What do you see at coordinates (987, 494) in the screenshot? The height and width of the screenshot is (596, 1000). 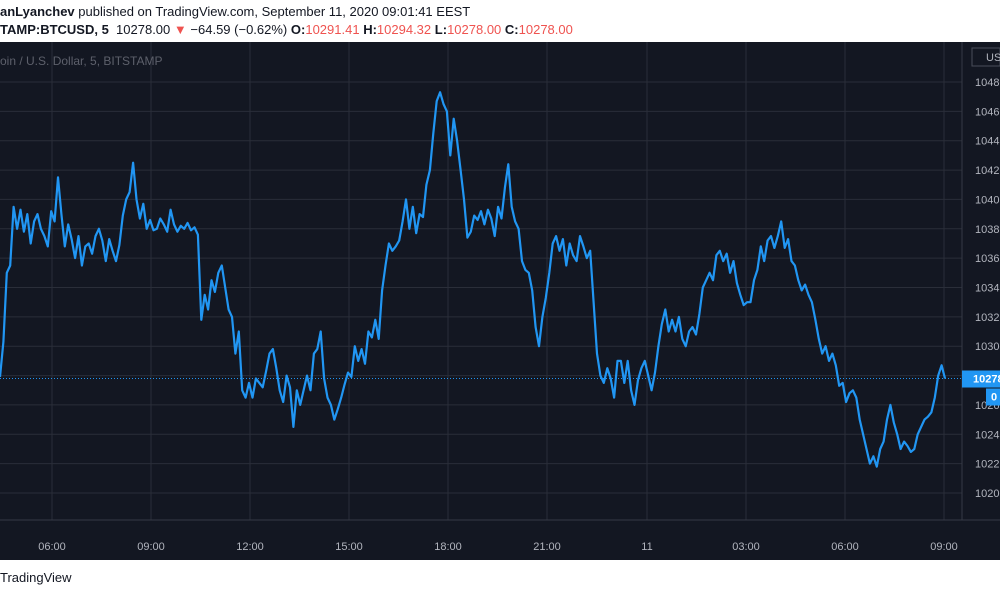 I see `y-tick-label: 10200` at bounding box center [987, 494].